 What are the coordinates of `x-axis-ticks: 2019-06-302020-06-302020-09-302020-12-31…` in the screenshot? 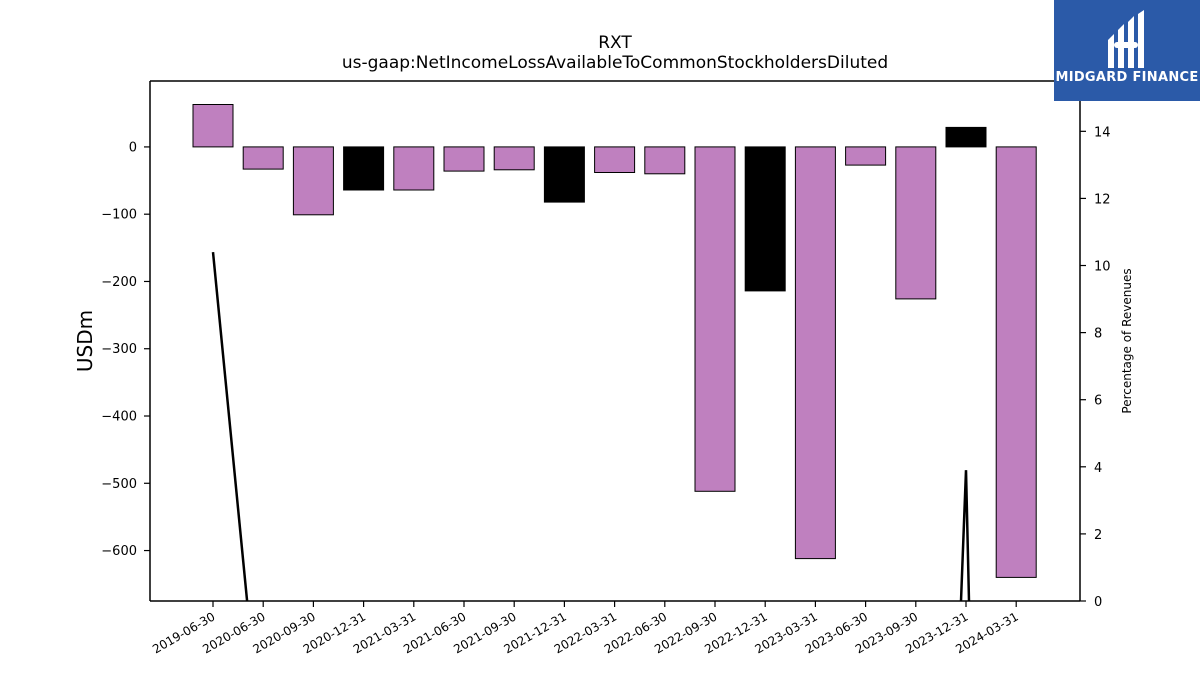 It's located at (585, 628).